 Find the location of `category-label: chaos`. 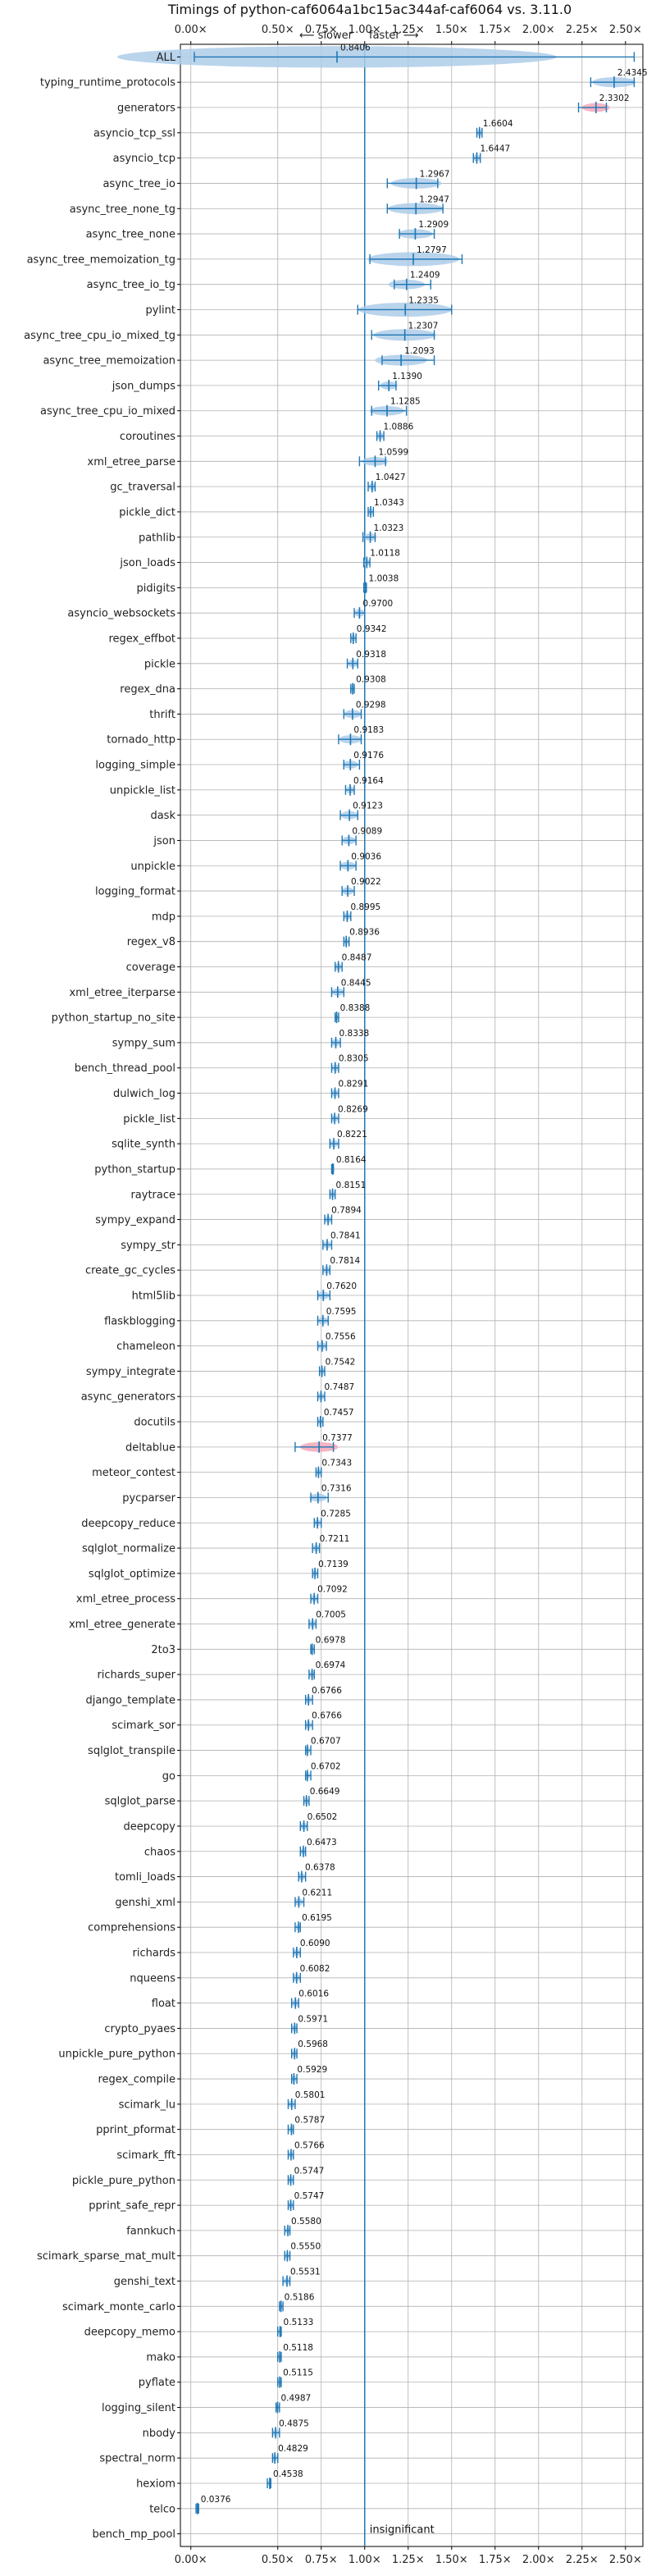

category-label: chaos is located at coordinates (159, 1852).